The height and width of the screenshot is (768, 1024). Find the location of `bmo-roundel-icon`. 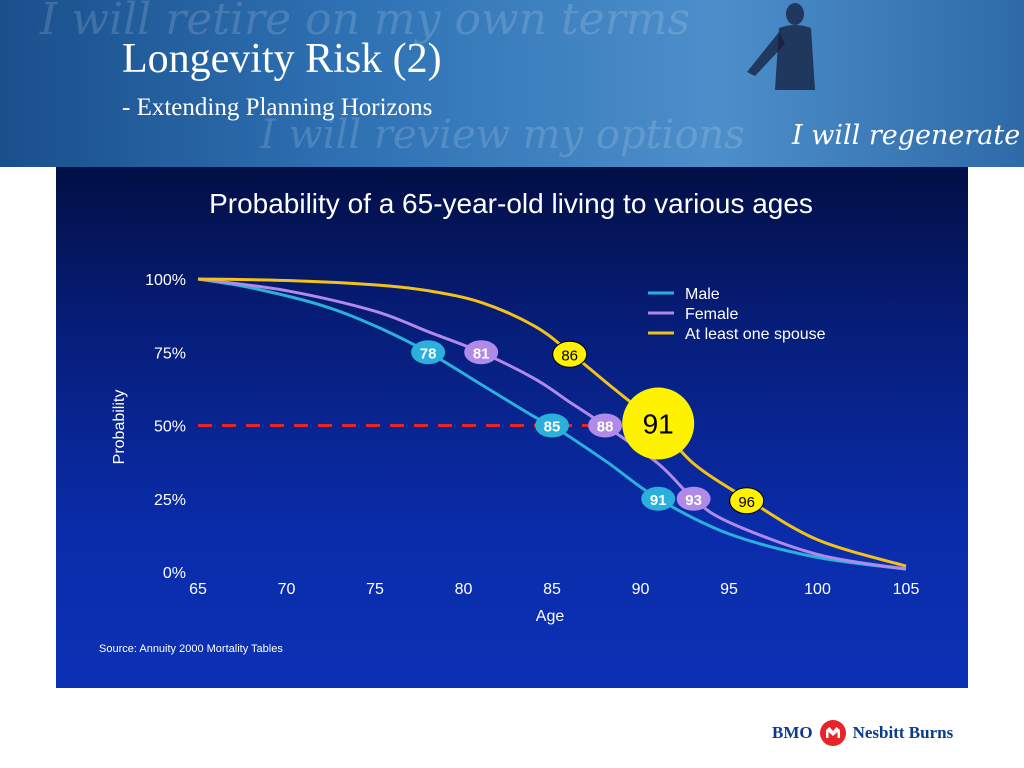

bmo-roundel-icon is located at coordinates (832, 733).